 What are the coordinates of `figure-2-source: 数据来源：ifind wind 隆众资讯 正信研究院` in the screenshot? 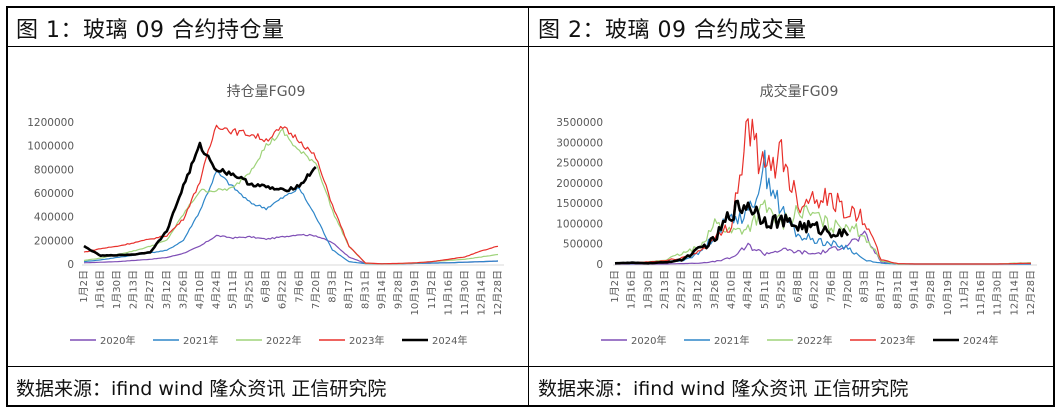 It's located at (723, 389).